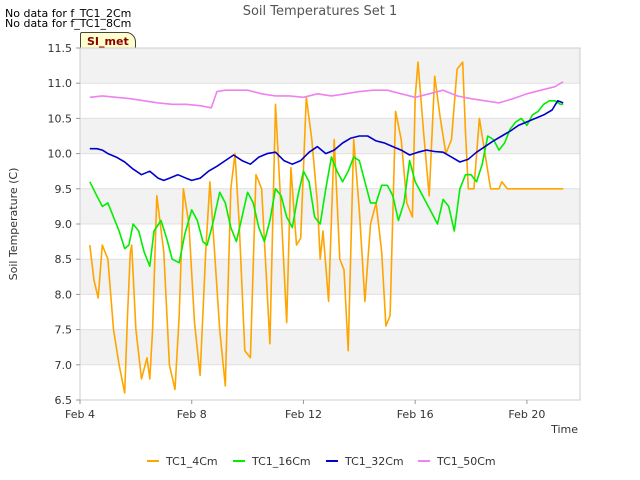  I want to click on x-axis-label: Time, so click(564, 429).